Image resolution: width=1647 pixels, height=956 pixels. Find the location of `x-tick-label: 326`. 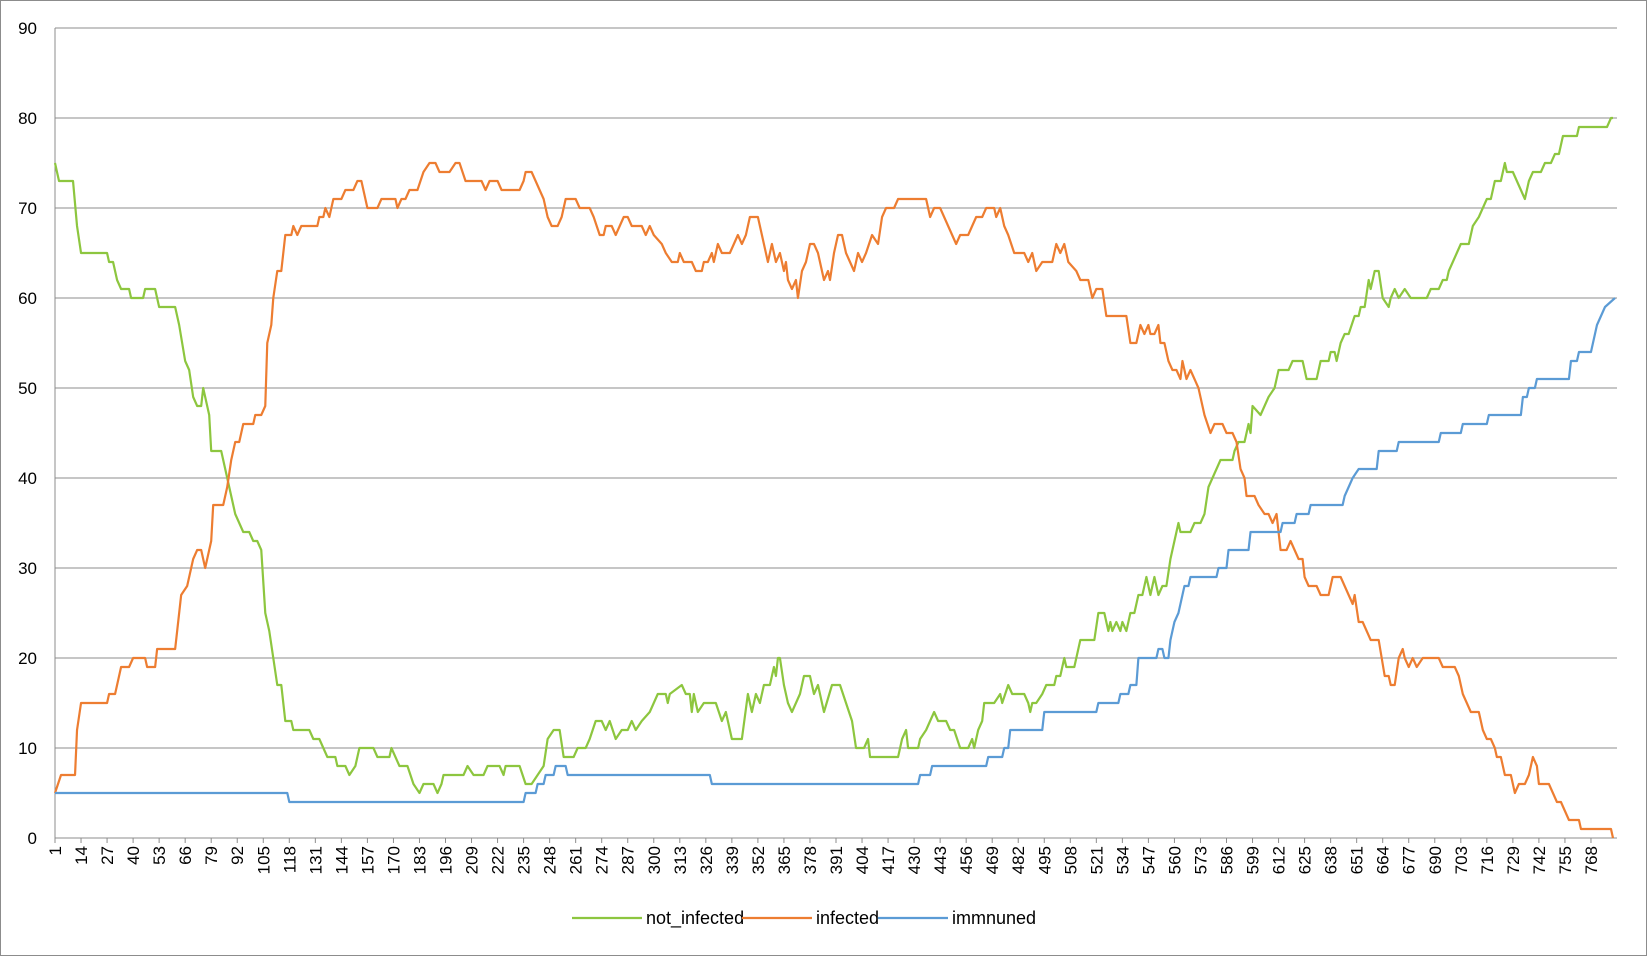

x-tick-label: 326 is located at coordinates (706, 860).